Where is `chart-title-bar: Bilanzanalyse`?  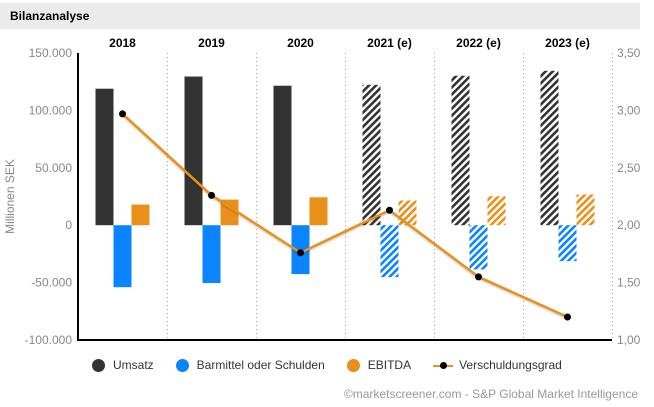
chart-title-bar: Bilanzanalyse is located at coordinates (320, 16).